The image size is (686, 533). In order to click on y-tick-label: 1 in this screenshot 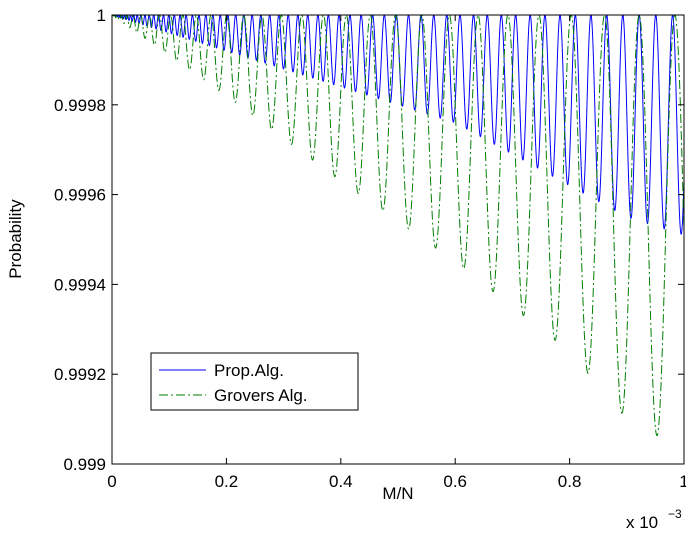, I will do `click(101, 15)`.